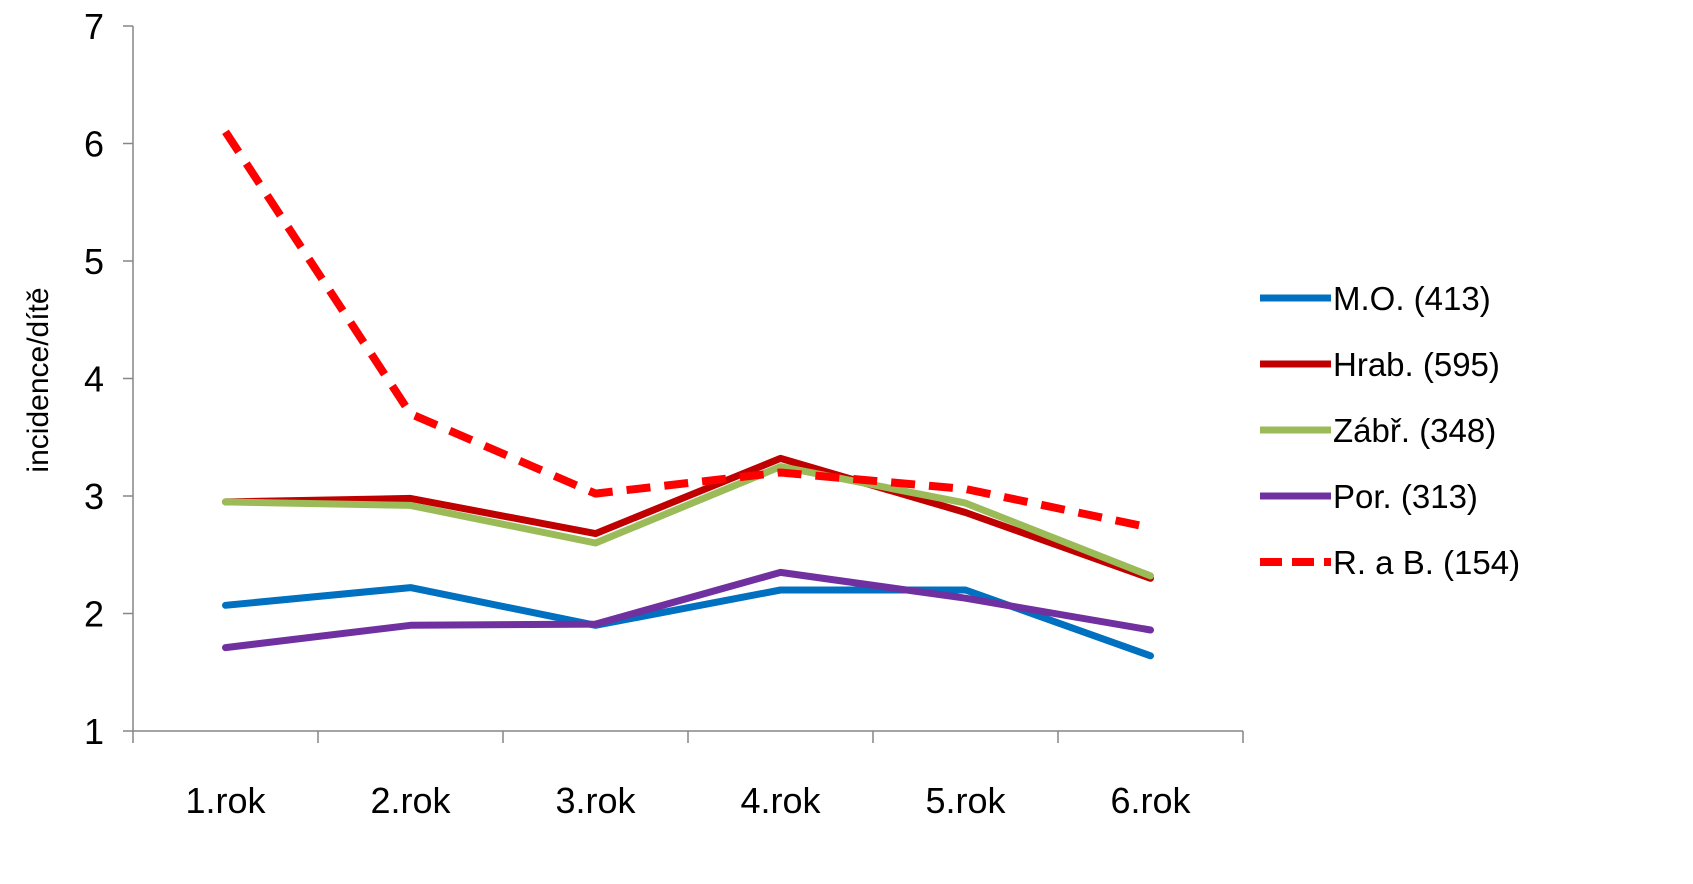 The width and height of the screenshot is (1693, 884). What do you see at coordinates (1412, 298) in the screenshot?
I see `legend-label-1: M.O. (413)` at bounding box center [1412, 298].